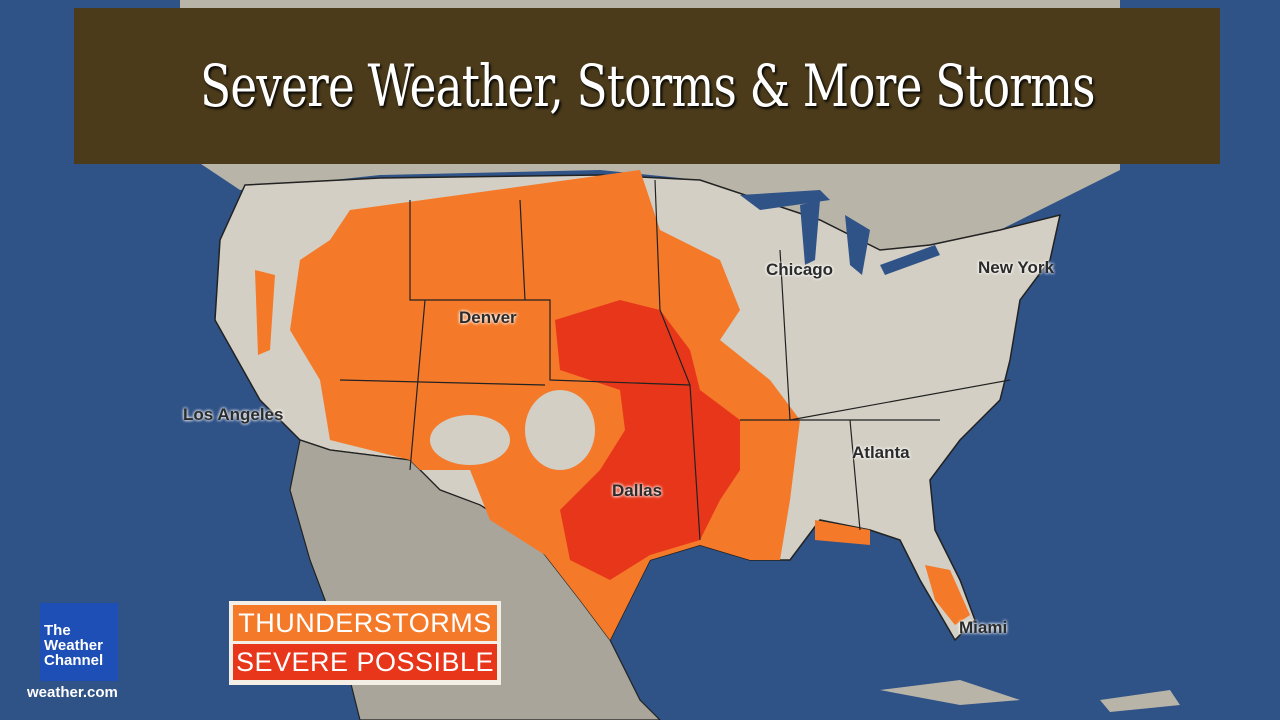 The width and height of the screenshot is (1280, 720). What do you see at coordinates (637, 490) in the screenshot?
I see `city-label-dallas: Dallas` at bounding box center [637, 490].